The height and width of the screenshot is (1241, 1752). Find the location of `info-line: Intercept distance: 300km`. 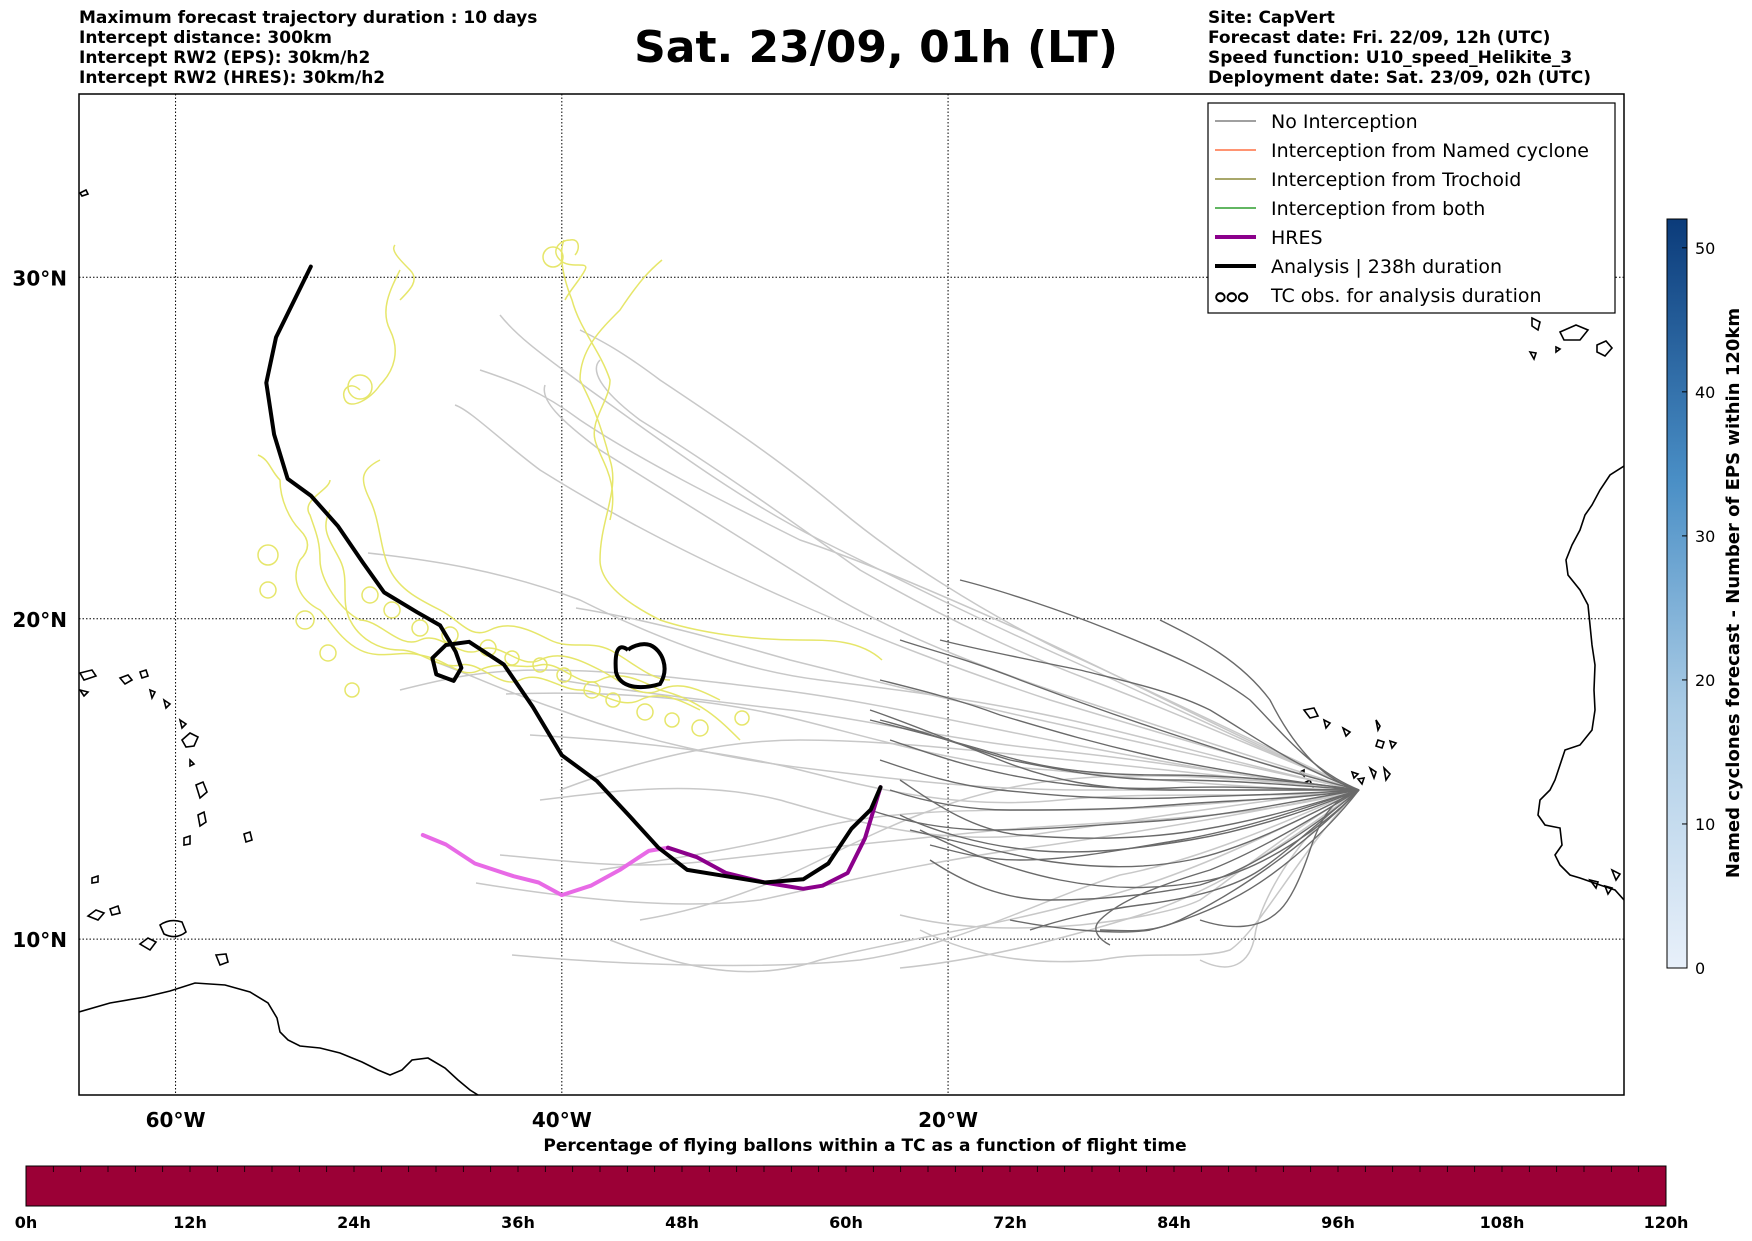

info-line: Intercept distance: 300km is located at coordinates (205, 38).